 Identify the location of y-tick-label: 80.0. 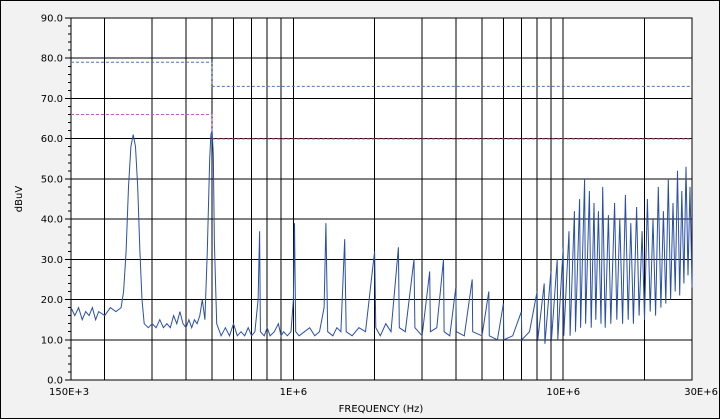
(52, 59).